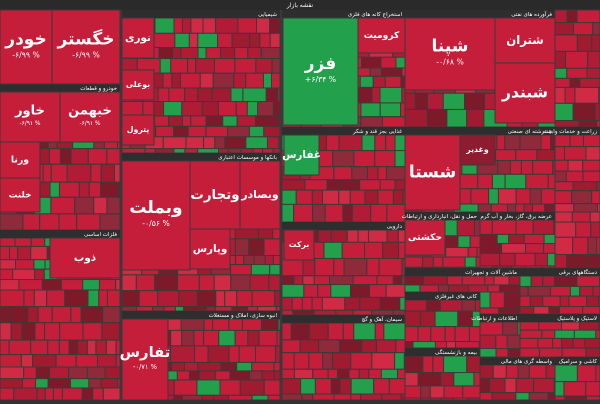 This screenshot has height=404, width=600. I want to click on stock-symbol: خلنت, so click(20, 196).